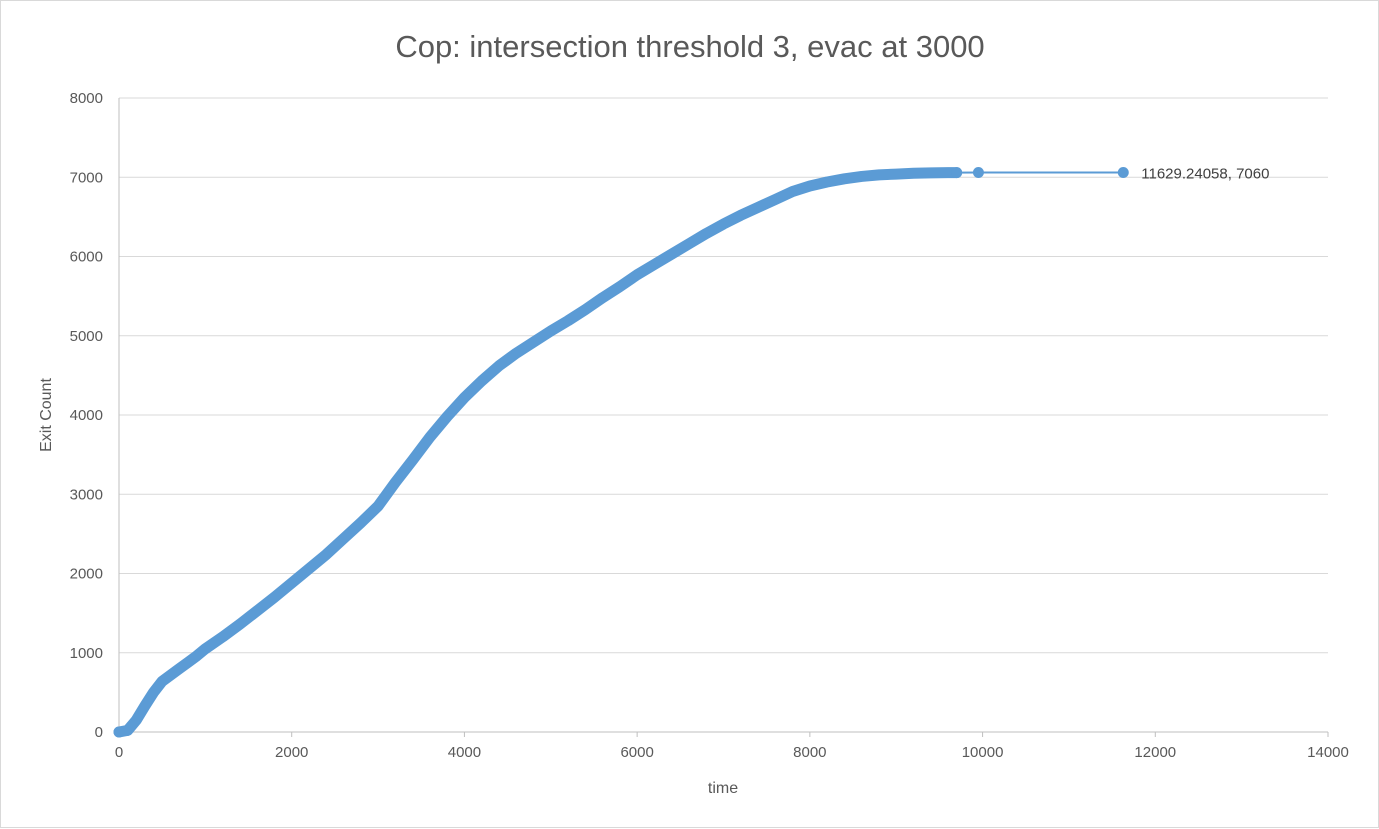  What do you see at coordinates (86, 415) in the screenshot?
I see `y-tick-label: 4000` at bounding box center [86, 415].